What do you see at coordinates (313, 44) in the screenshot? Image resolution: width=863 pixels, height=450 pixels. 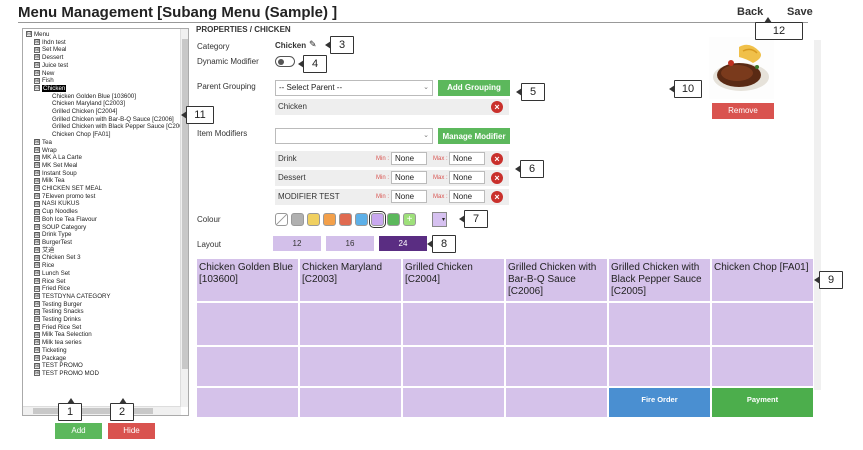 I see `pencil-icon: ✎` at bounding box center [313, 44].